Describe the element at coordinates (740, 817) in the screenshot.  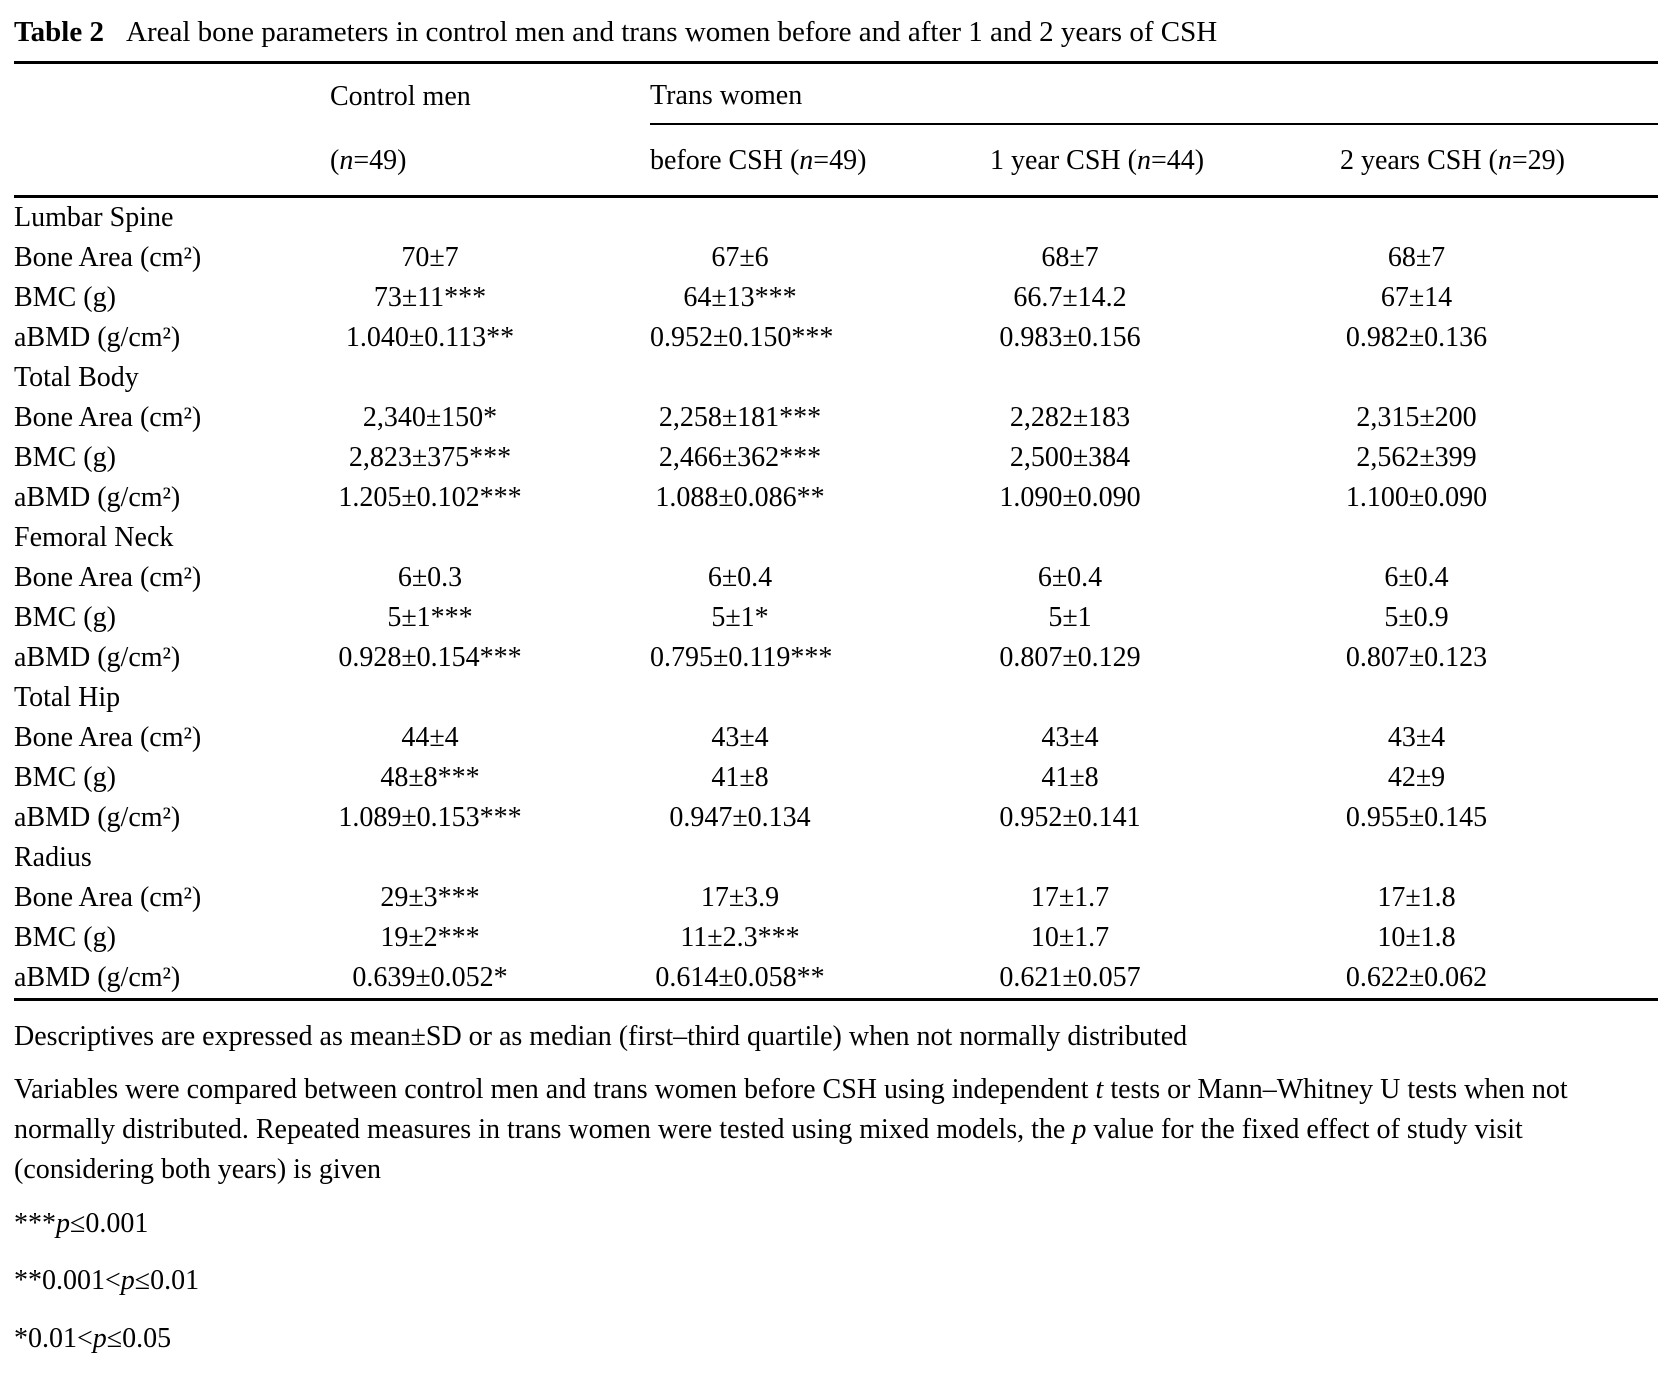
I see `cell-value: 0.947±0.134` at that location.